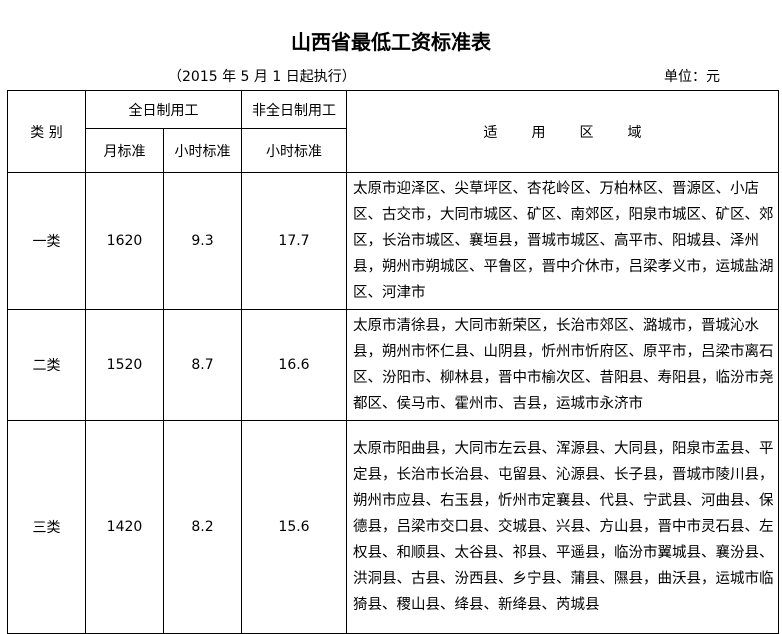  Describe the element at coordinates (294, 109) in the screenshot. I see `header-parttime: 非全日制用工` at that location.